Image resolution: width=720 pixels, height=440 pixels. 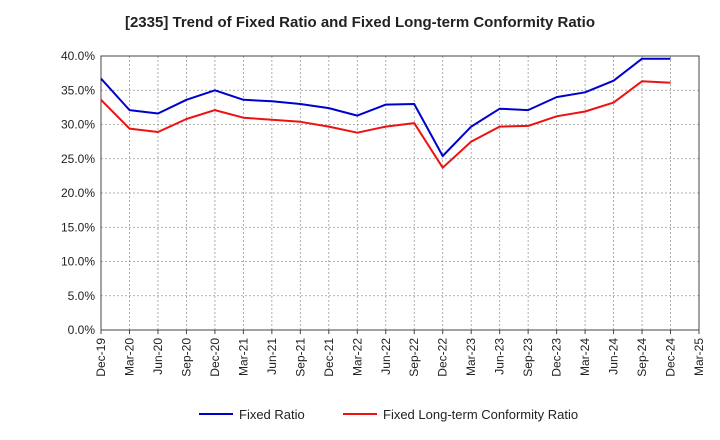 What do you see at coordinates (129, 357) in the screenshot?
I see `x-tick-label: Mar-20` at bounding box center [129, 357].